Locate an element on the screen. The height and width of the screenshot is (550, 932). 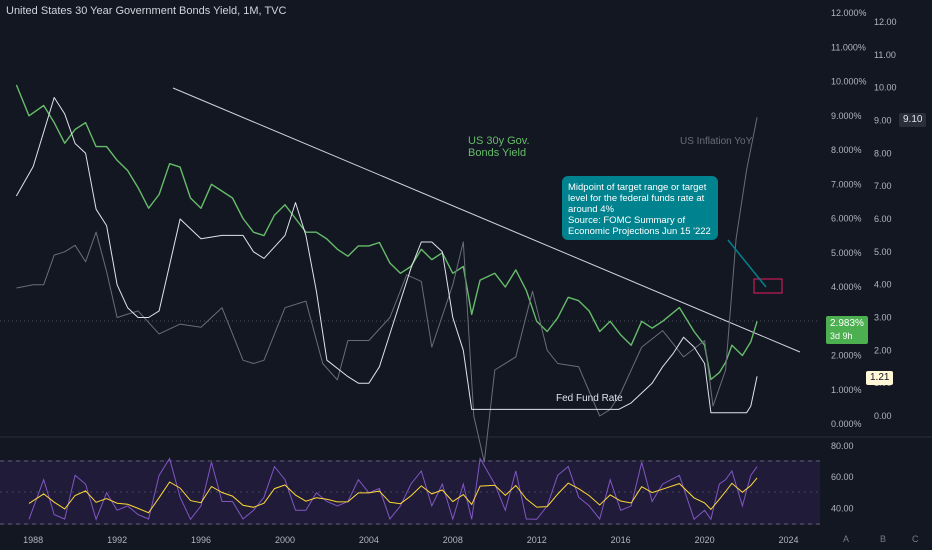
second-axis-tick: 4.00 is located at coordinates (883, 285).